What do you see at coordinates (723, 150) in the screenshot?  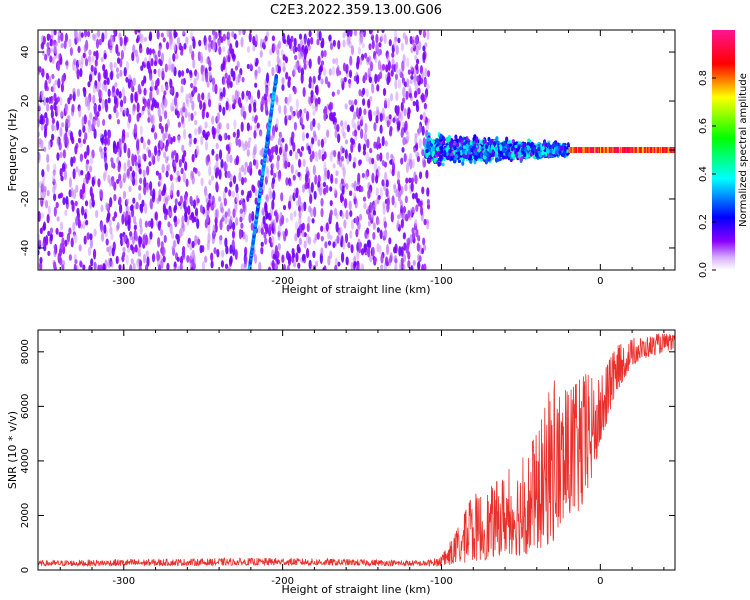 I see `colorbar-gradient` at bounding box center [723, 150].